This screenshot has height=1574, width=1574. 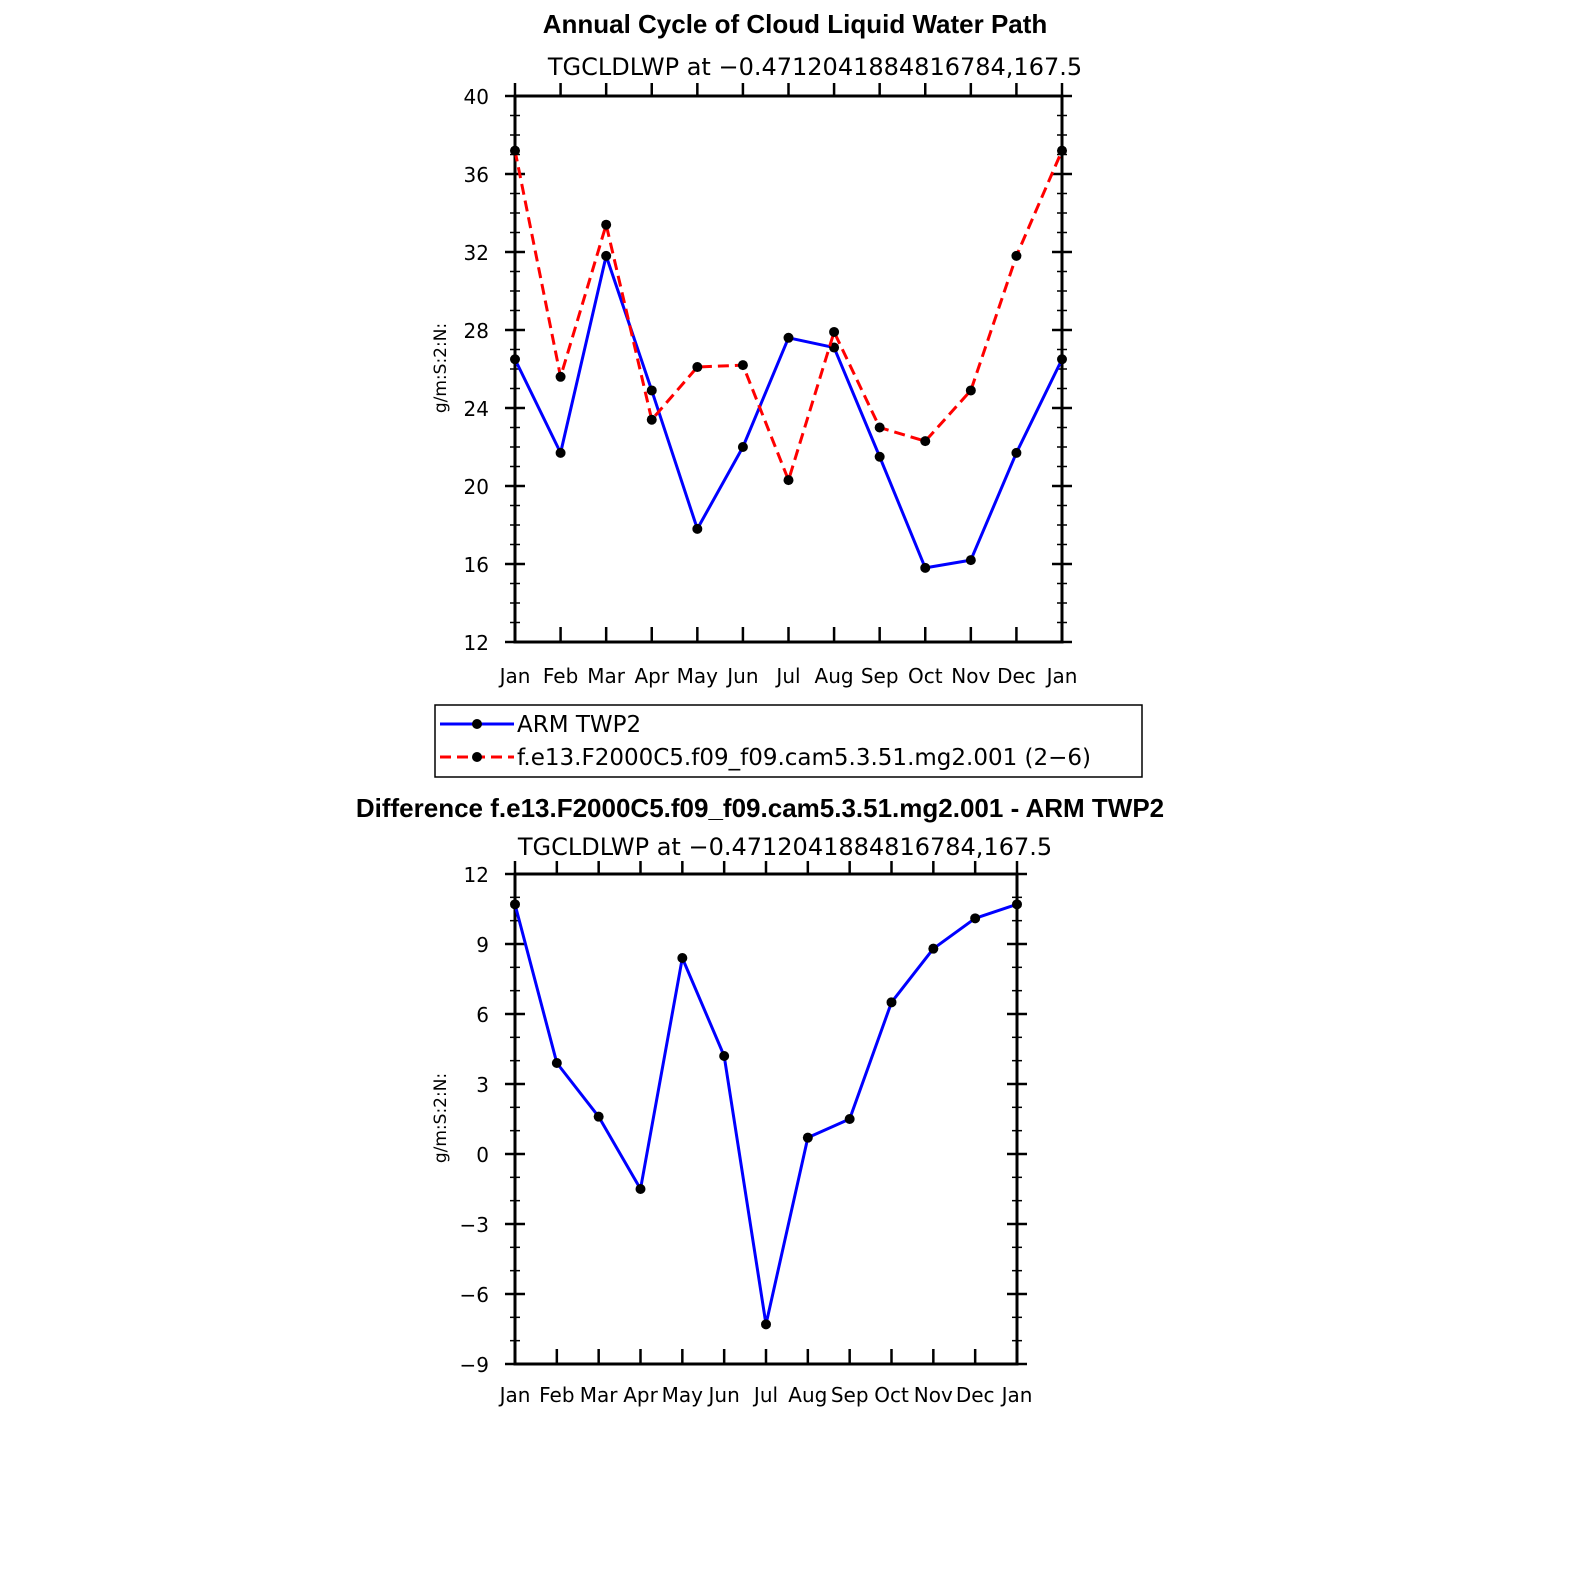 I want to click on legend-marker-model, so click(x=477, y=757).